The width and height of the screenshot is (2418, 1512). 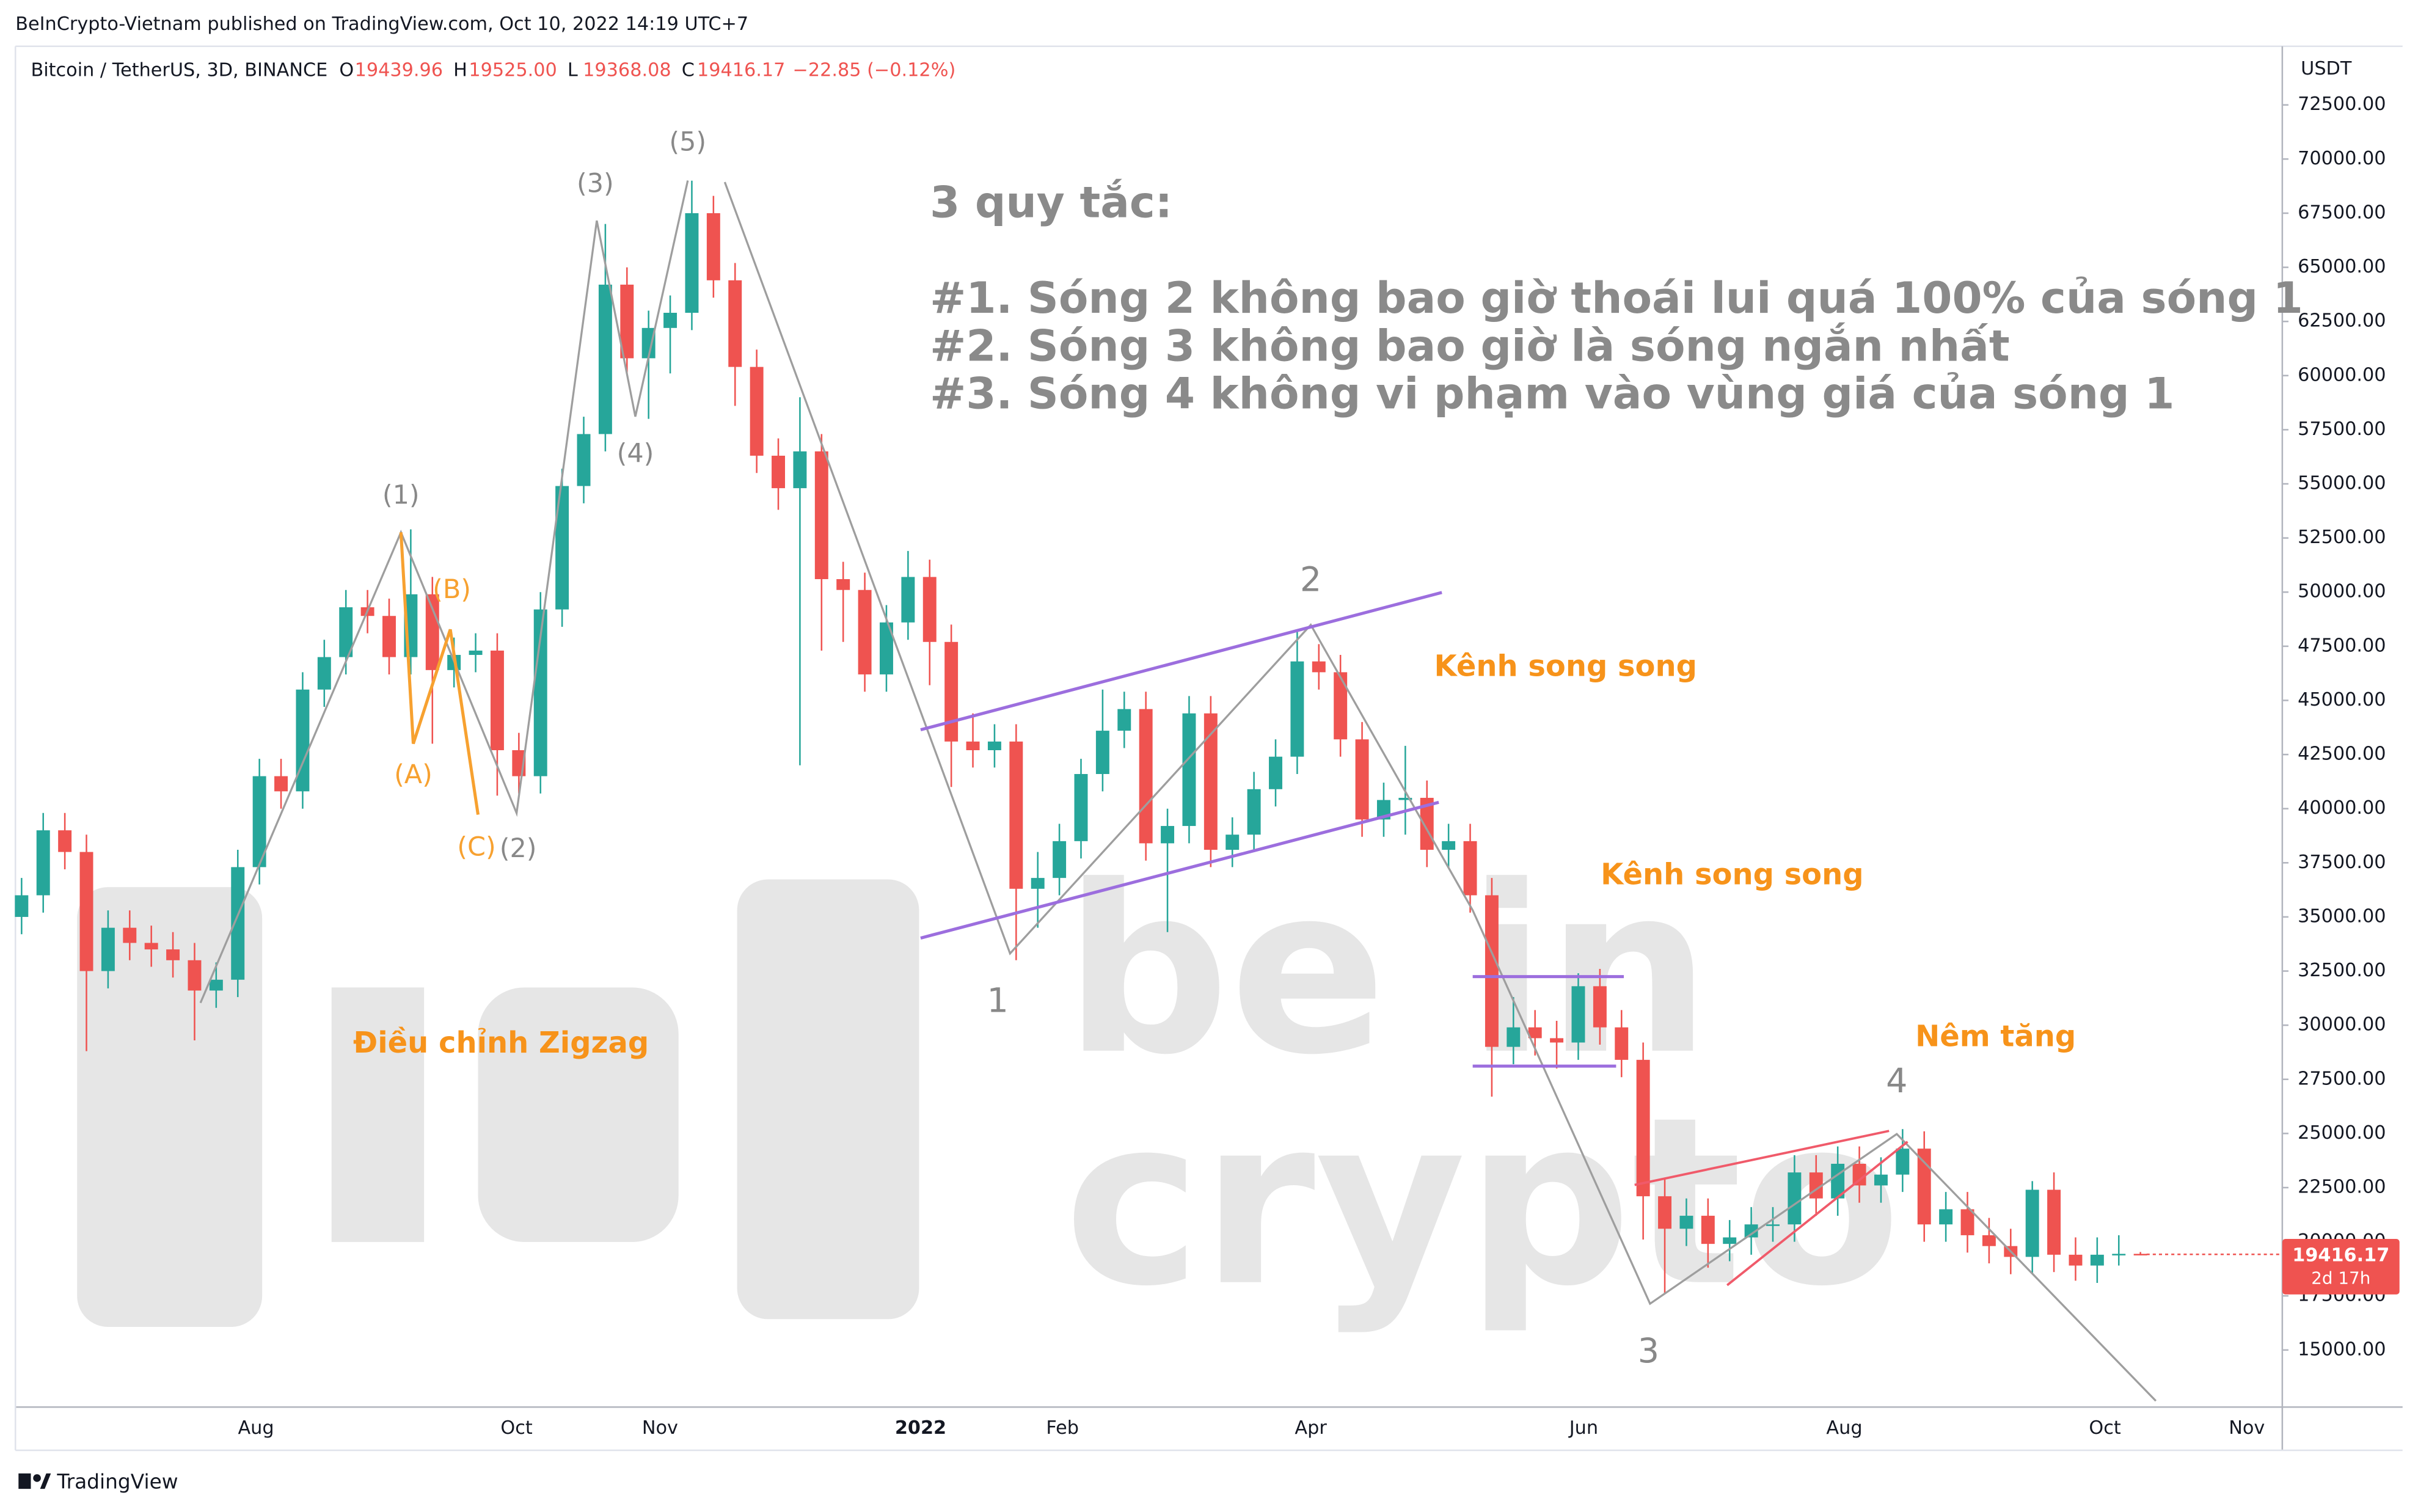 What do you see at coordinates (578, 1115) in the screenshot?
I see `logo-n` at bounding box center [578, 1115].